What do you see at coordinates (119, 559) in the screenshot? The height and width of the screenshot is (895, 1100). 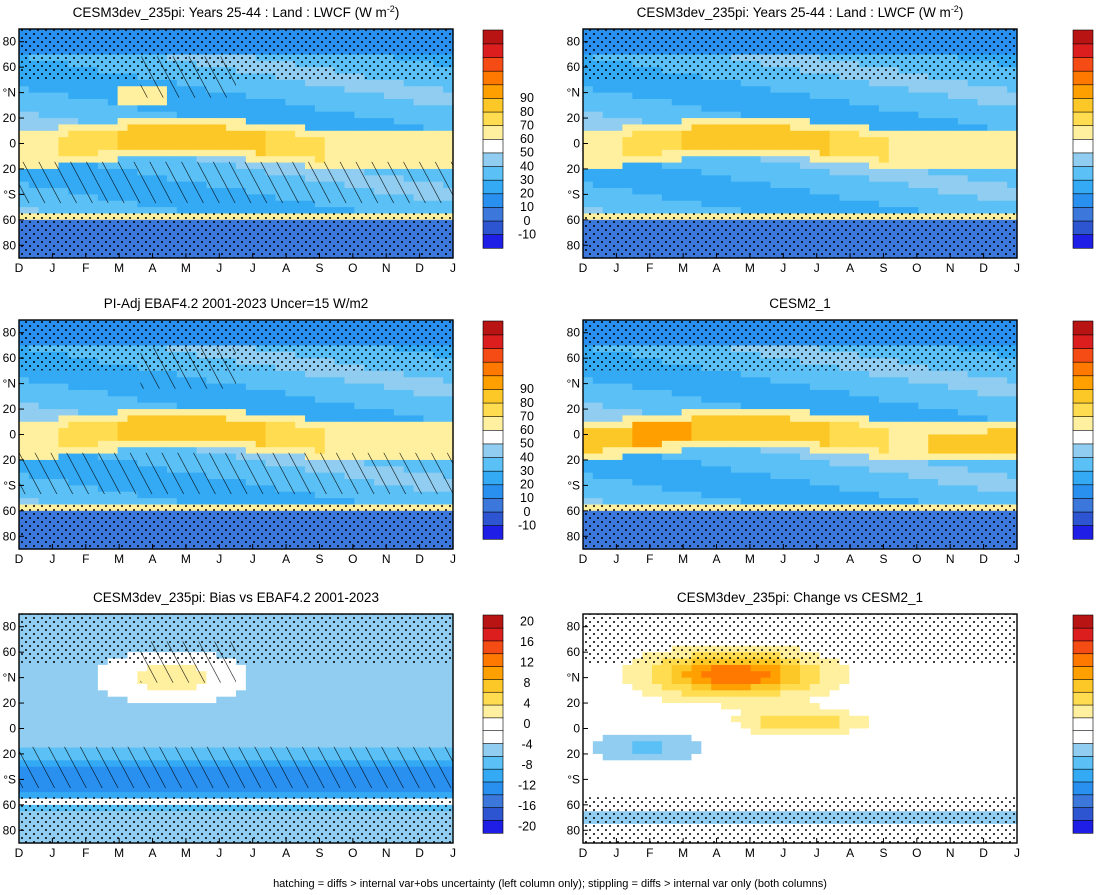 I see `x-tick-label: M` at bounding box center [119, 559].